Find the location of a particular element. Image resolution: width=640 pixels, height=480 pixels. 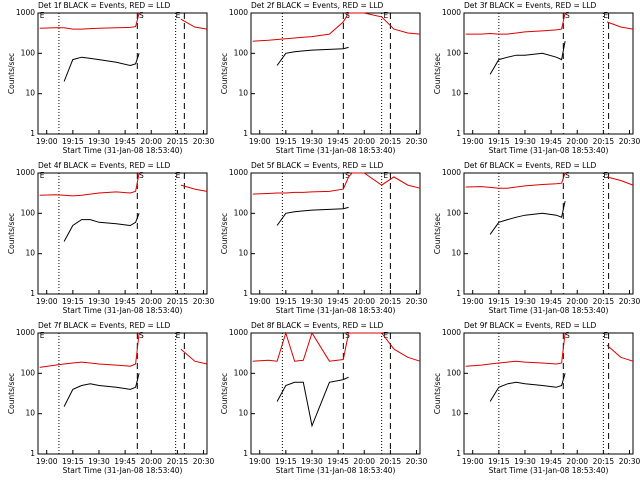

chart-title: Det 3f BLACK = Events, RED = LLD is located at coordinates (530, 5).